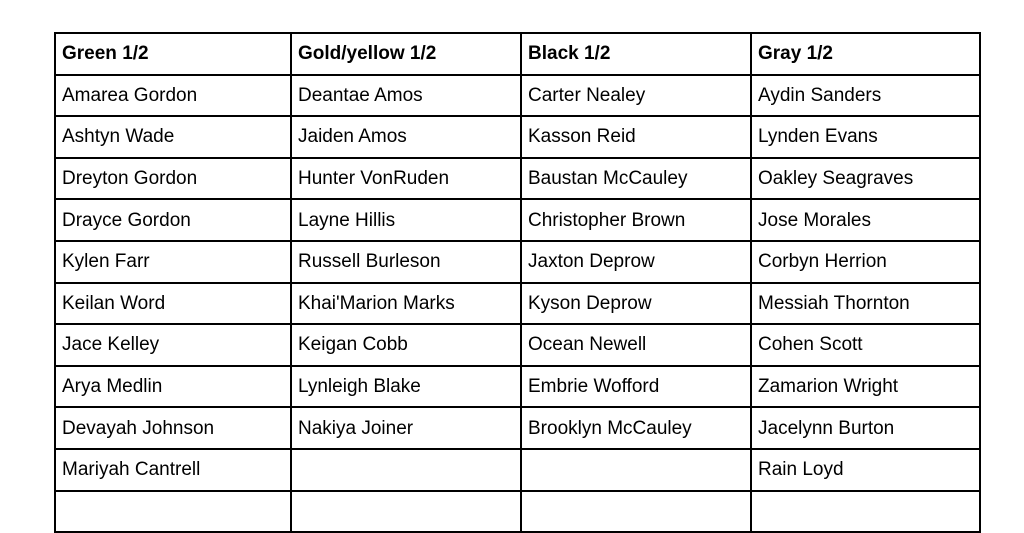  I want to click on table-cell: Khai'Marion Marks, so click(406, 303).